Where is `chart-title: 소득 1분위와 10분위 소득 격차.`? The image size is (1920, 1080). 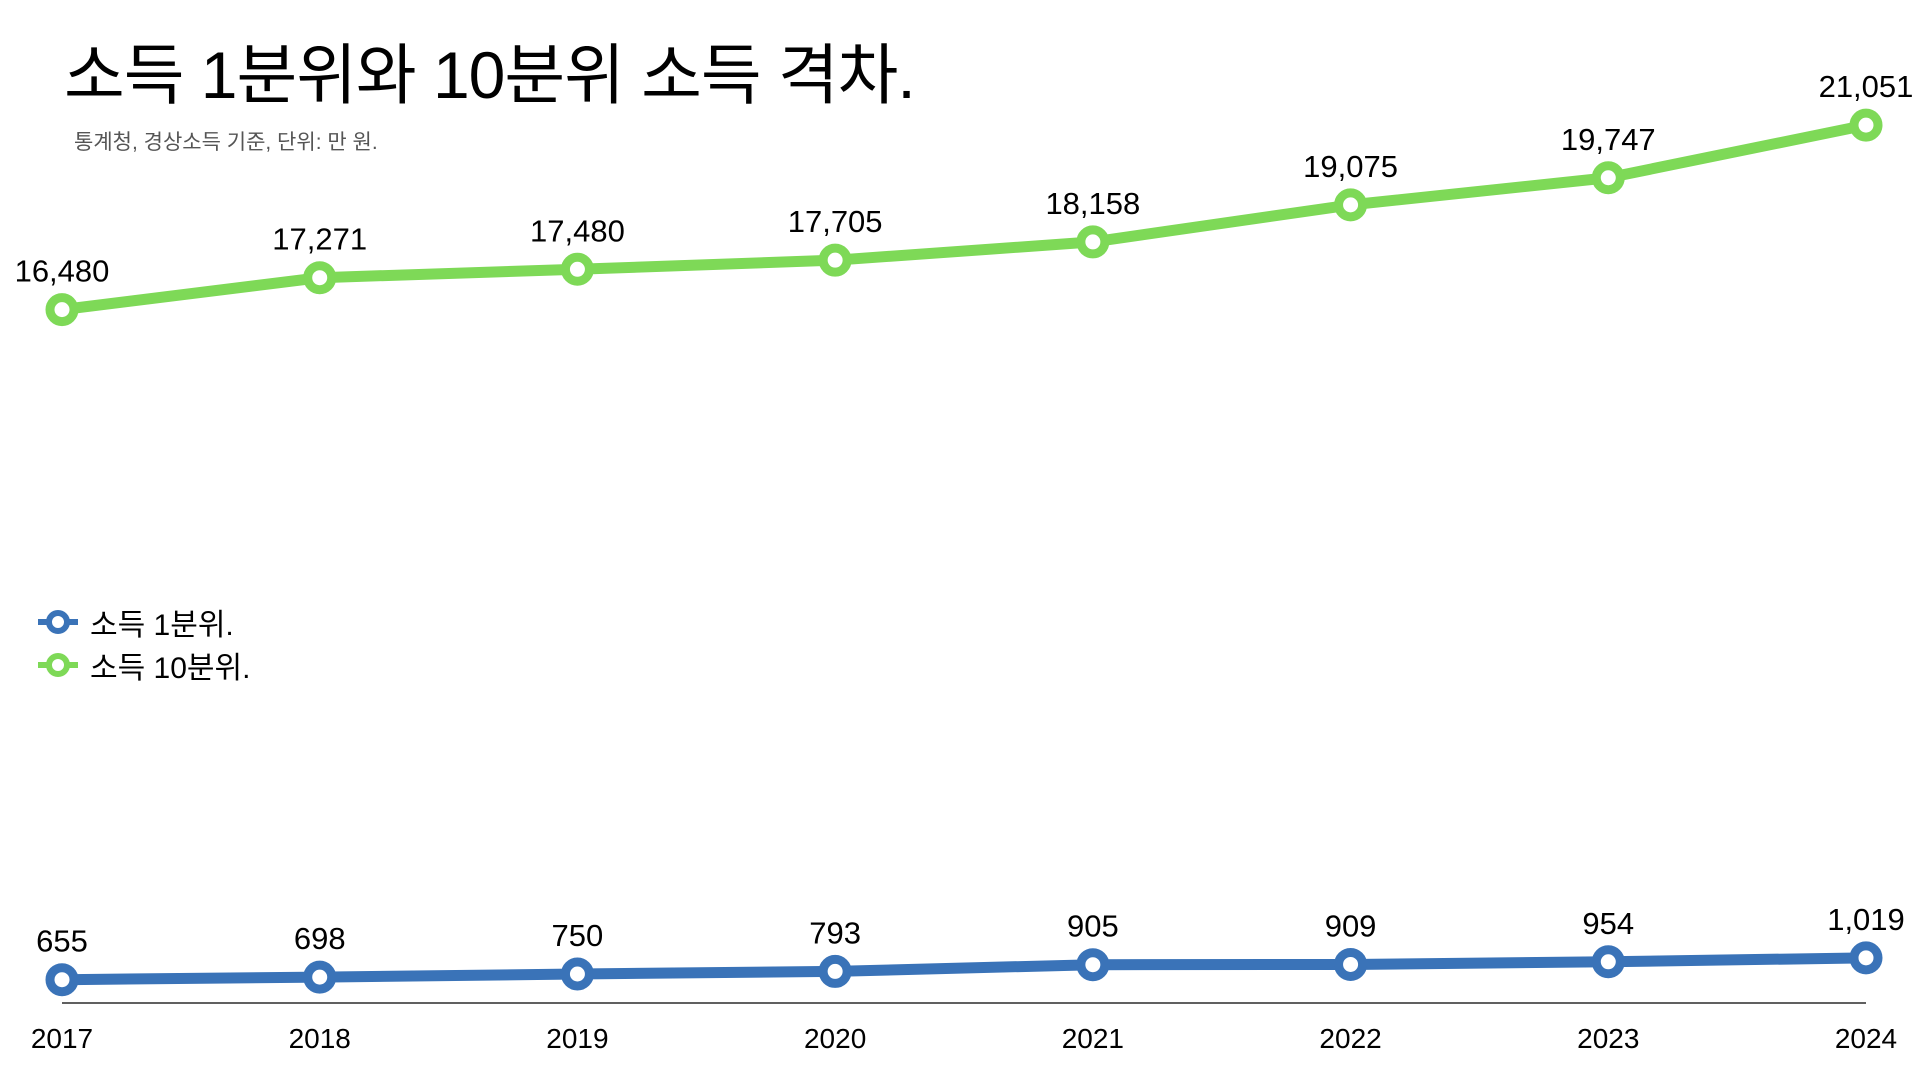
chart-title: 소득 1분위와 10분위 소득 격차. is located at coordinates (490, 75).